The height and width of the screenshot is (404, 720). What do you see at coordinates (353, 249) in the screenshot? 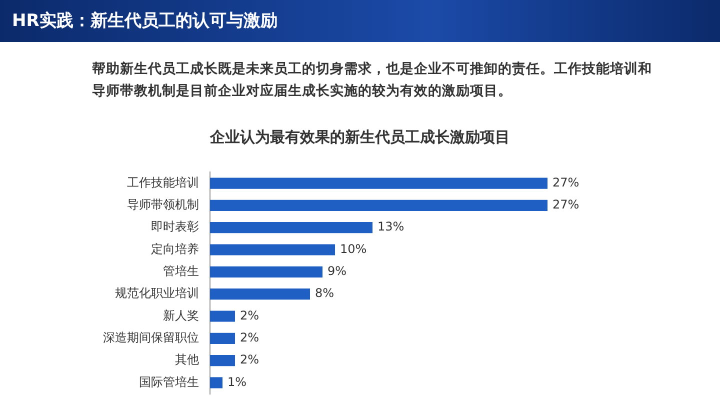
I see `data-label: 10%` at bounding box center [353, 249].